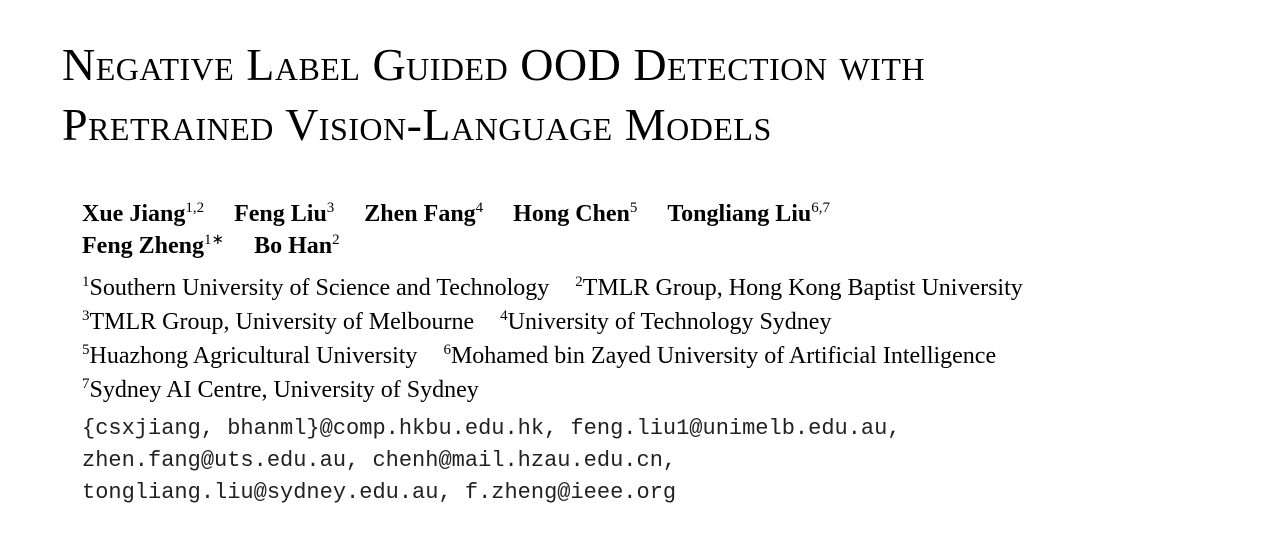  I want to click on affiliation-mark: 6, so click(447, 350).